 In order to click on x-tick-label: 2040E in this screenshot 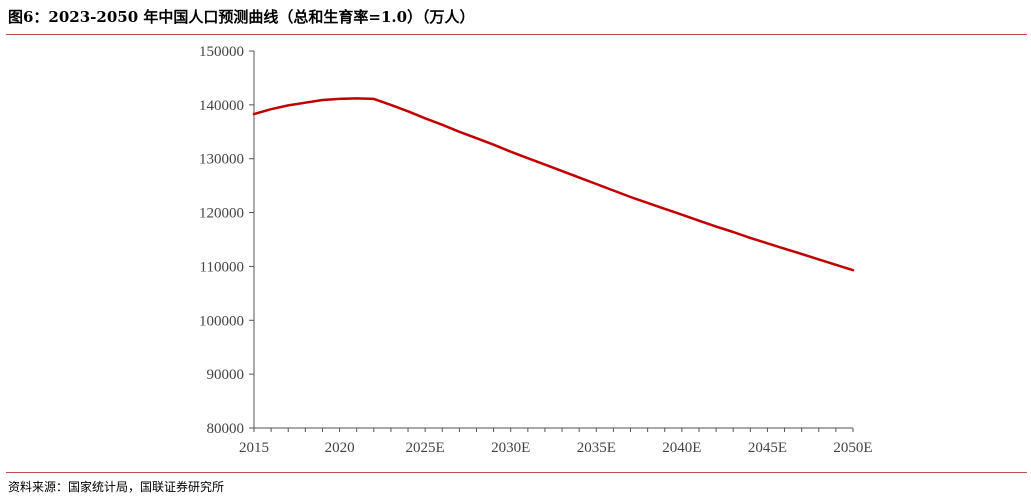, I will do `click(681, 448)`.